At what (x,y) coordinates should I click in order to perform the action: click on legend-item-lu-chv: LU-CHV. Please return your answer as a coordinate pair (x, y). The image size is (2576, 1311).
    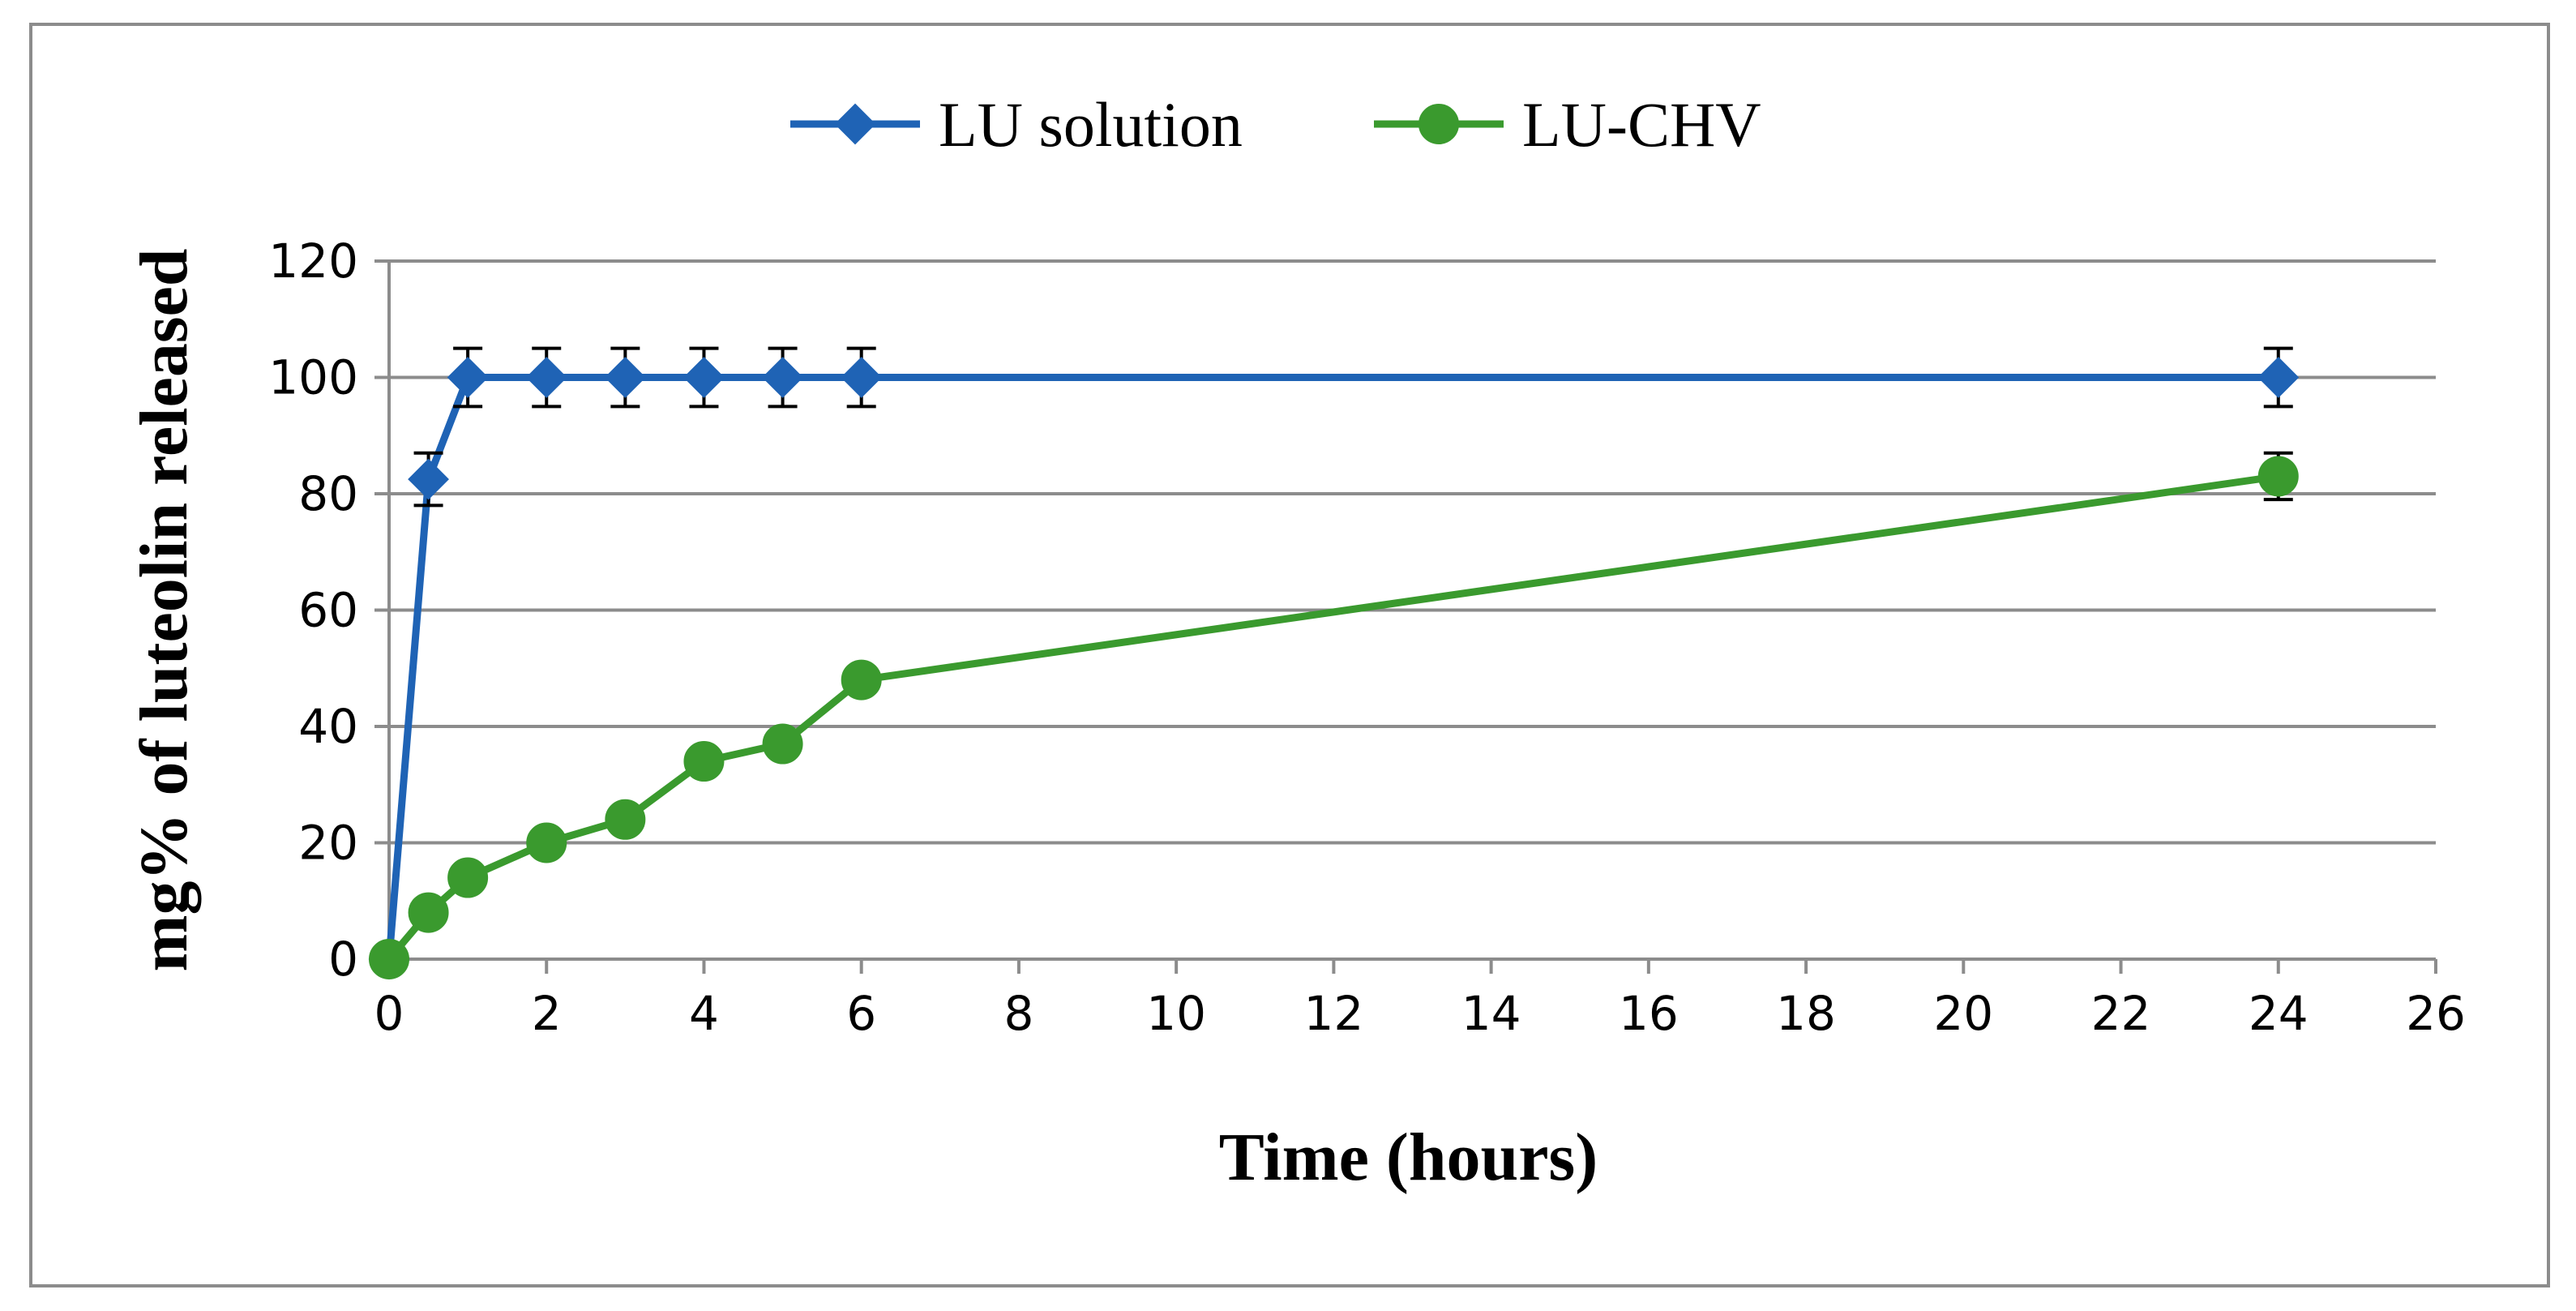
    Looking at the image, I should click on (1567, 124).